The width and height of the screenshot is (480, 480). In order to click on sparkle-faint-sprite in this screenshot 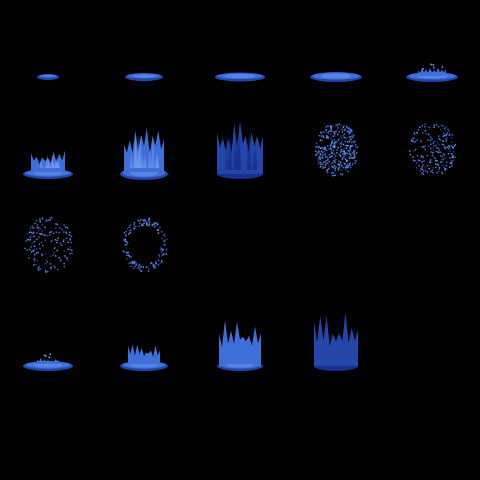, I will do `click(48, 244)`.